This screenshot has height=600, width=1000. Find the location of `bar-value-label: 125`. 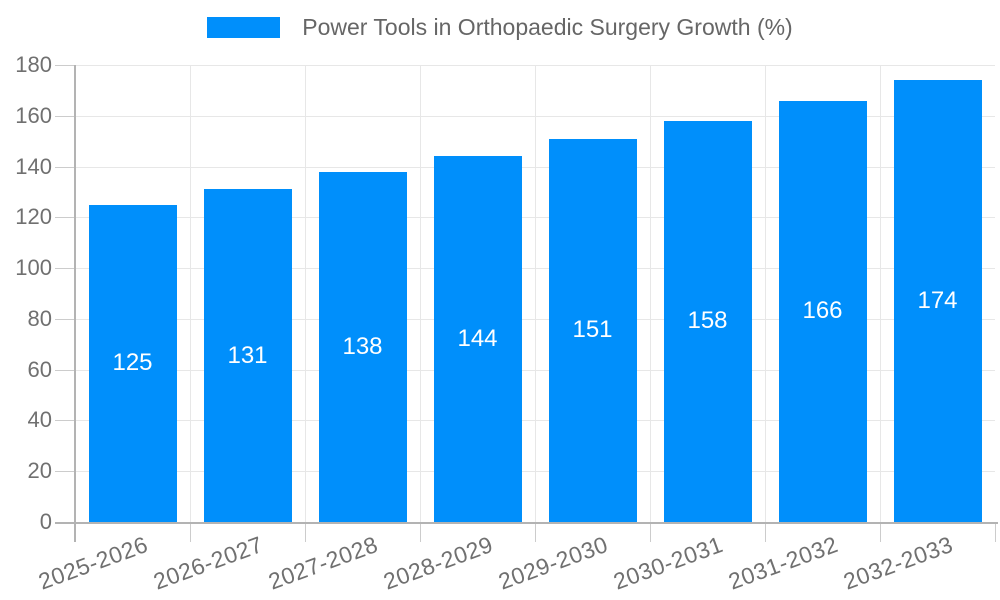

bar-value-label: 125 is located at coordinates (132, 363).